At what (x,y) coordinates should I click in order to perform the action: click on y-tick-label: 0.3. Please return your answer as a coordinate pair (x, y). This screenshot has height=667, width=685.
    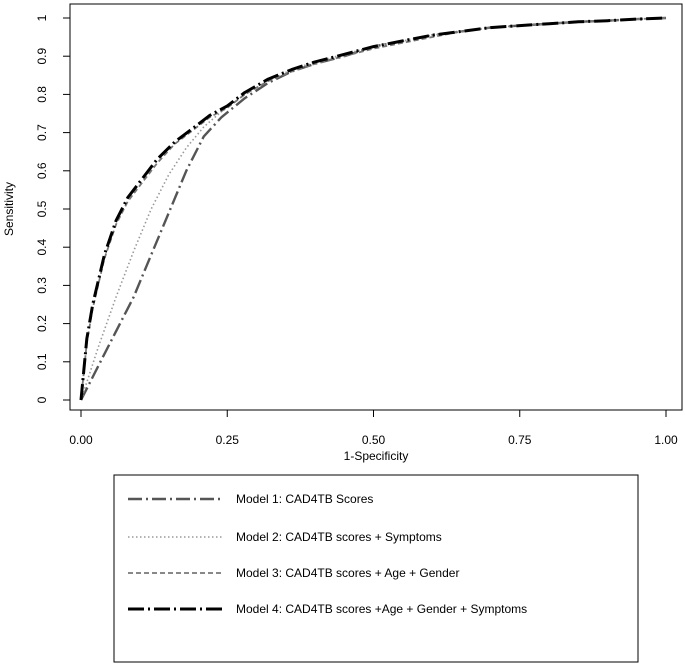
    Looking at the image, I should click on (42, 285).